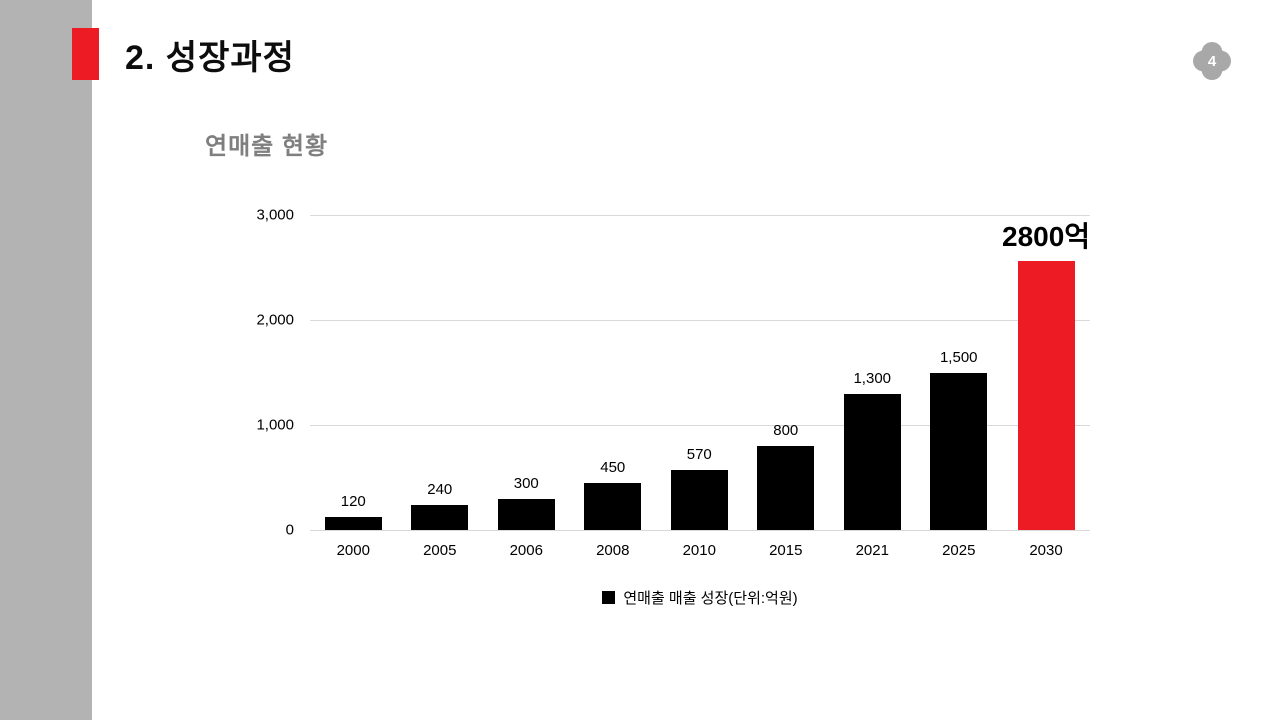  Describe the element at coordinates (526, 550) in the screenshot. I see `x-axis-category-label: 2006` at that location.